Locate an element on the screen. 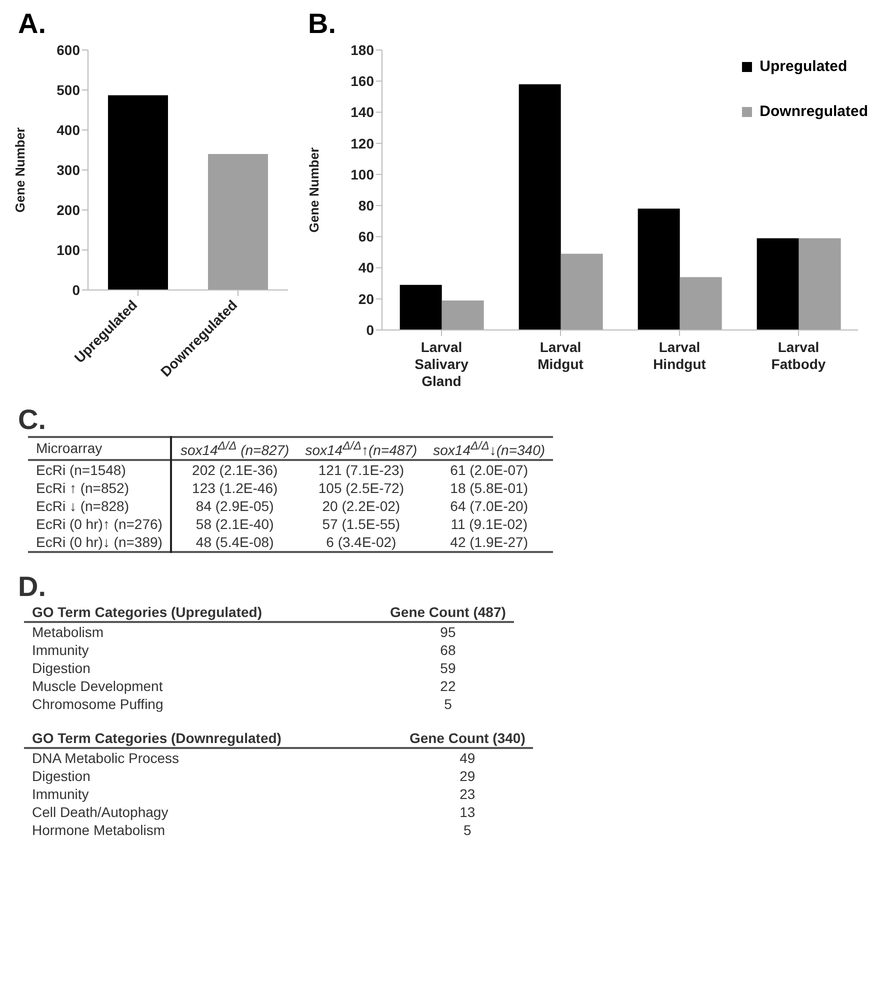  category-label: Microarray is located at coordinates (69, 448).